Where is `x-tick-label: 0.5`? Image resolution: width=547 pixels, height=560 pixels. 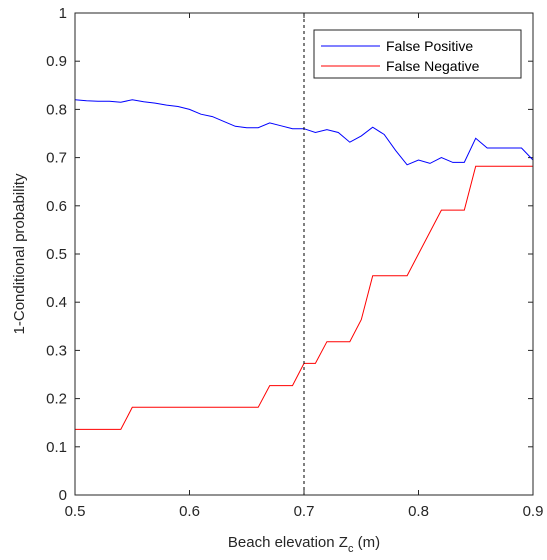 x-tick-label: 0.5 is located at coordinates (75, 511).